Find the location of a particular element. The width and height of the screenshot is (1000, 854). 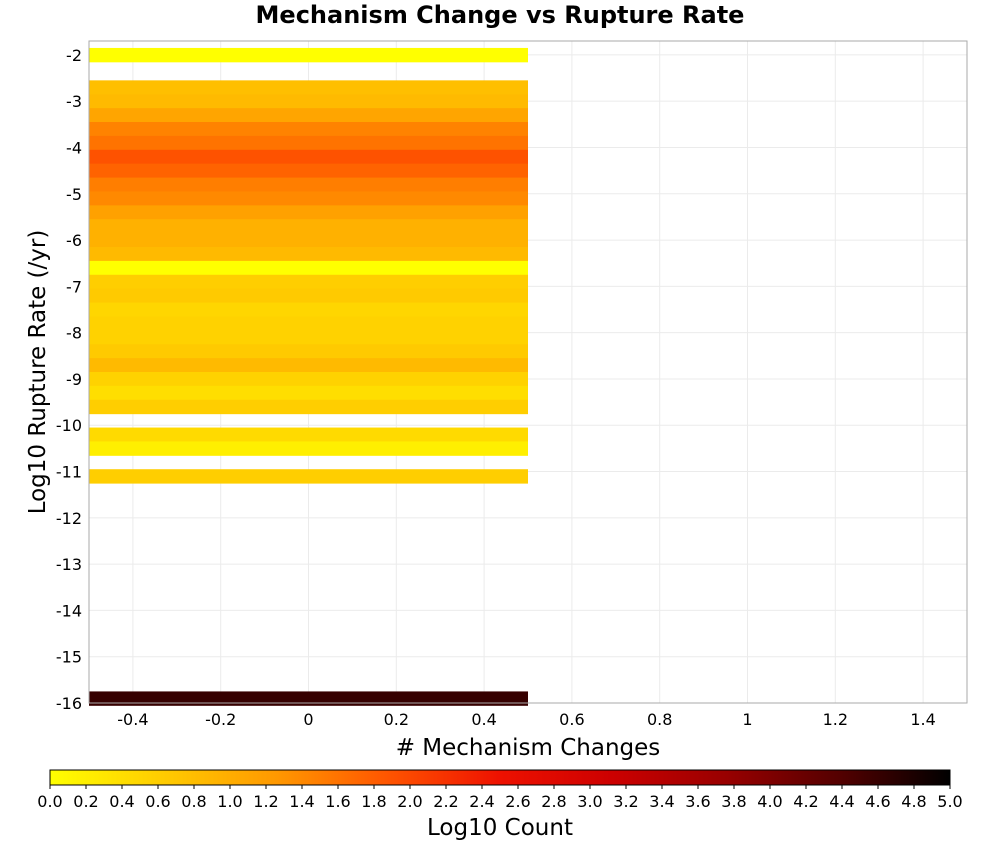

x-axis-label: # Mechanism Changes is located at coordinates (528, 748).